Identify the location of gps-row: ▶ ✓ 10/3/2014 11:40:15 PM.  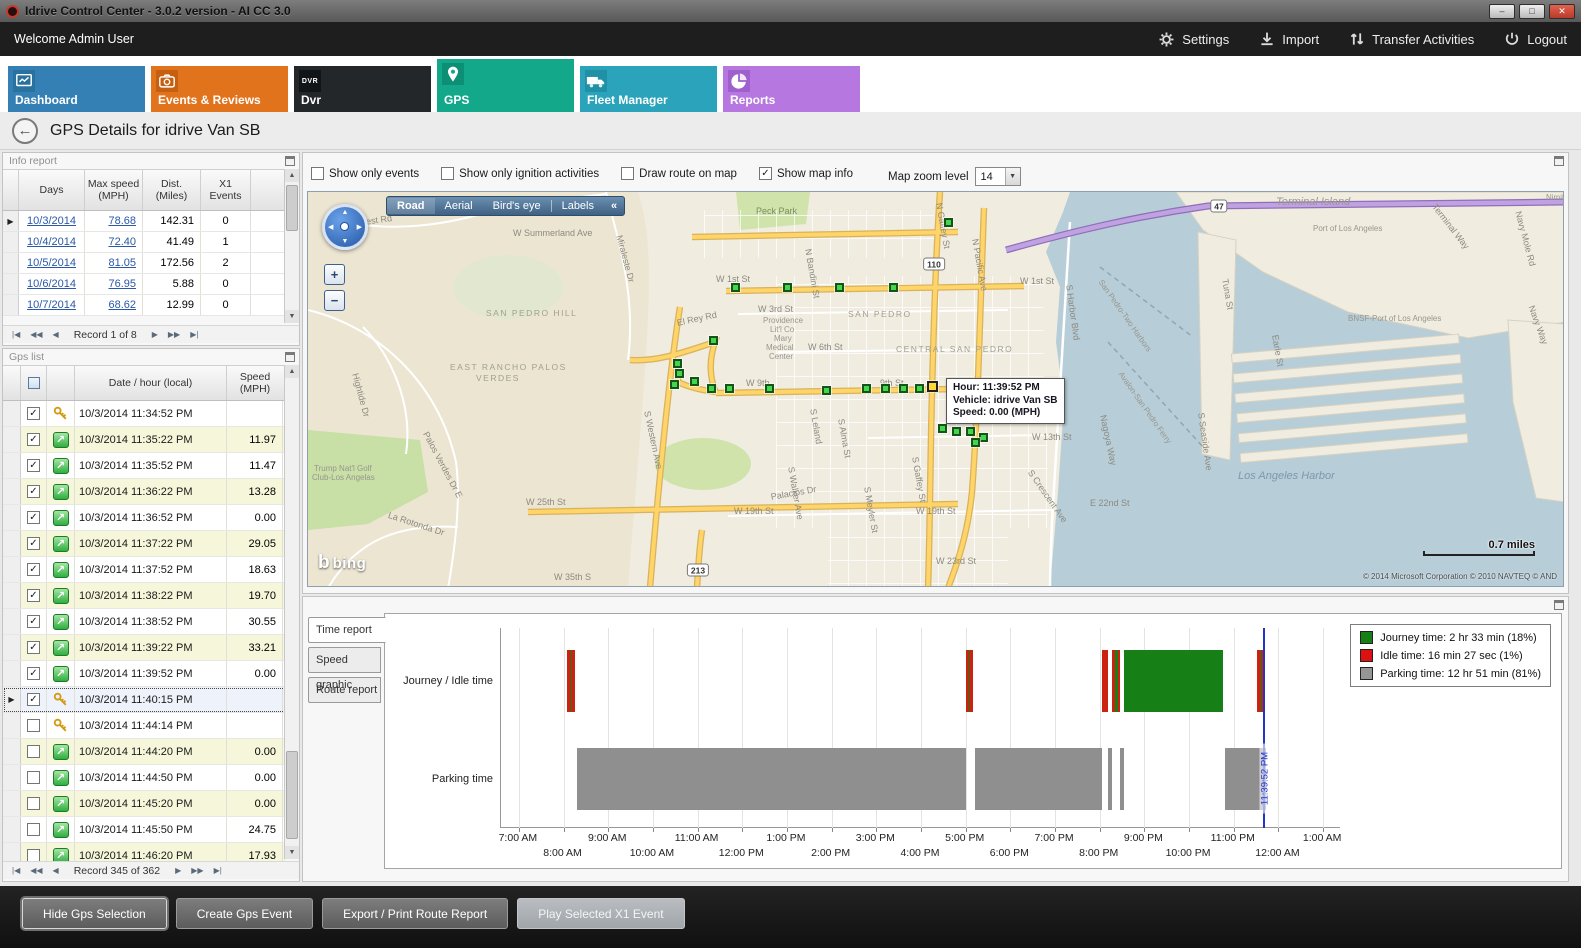
(144, 700).